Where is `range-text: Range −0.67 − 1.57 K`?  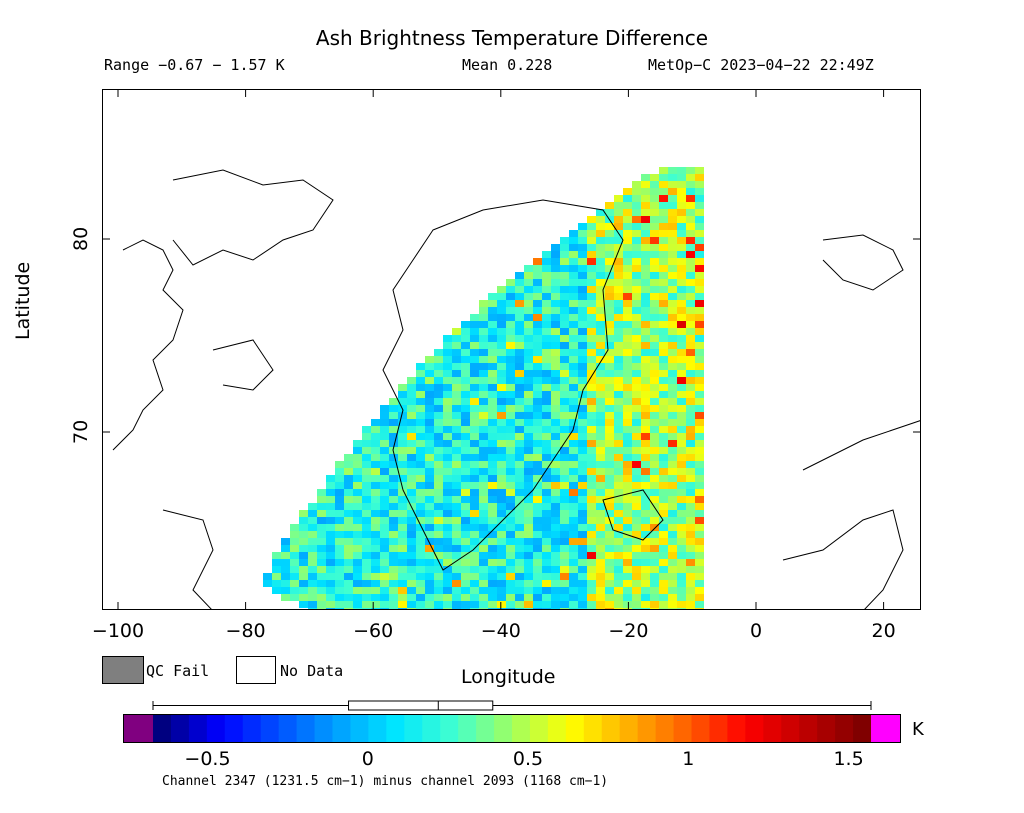 range-text: Range −0.67 − 1.57 K is located at coordinates (194, 65).